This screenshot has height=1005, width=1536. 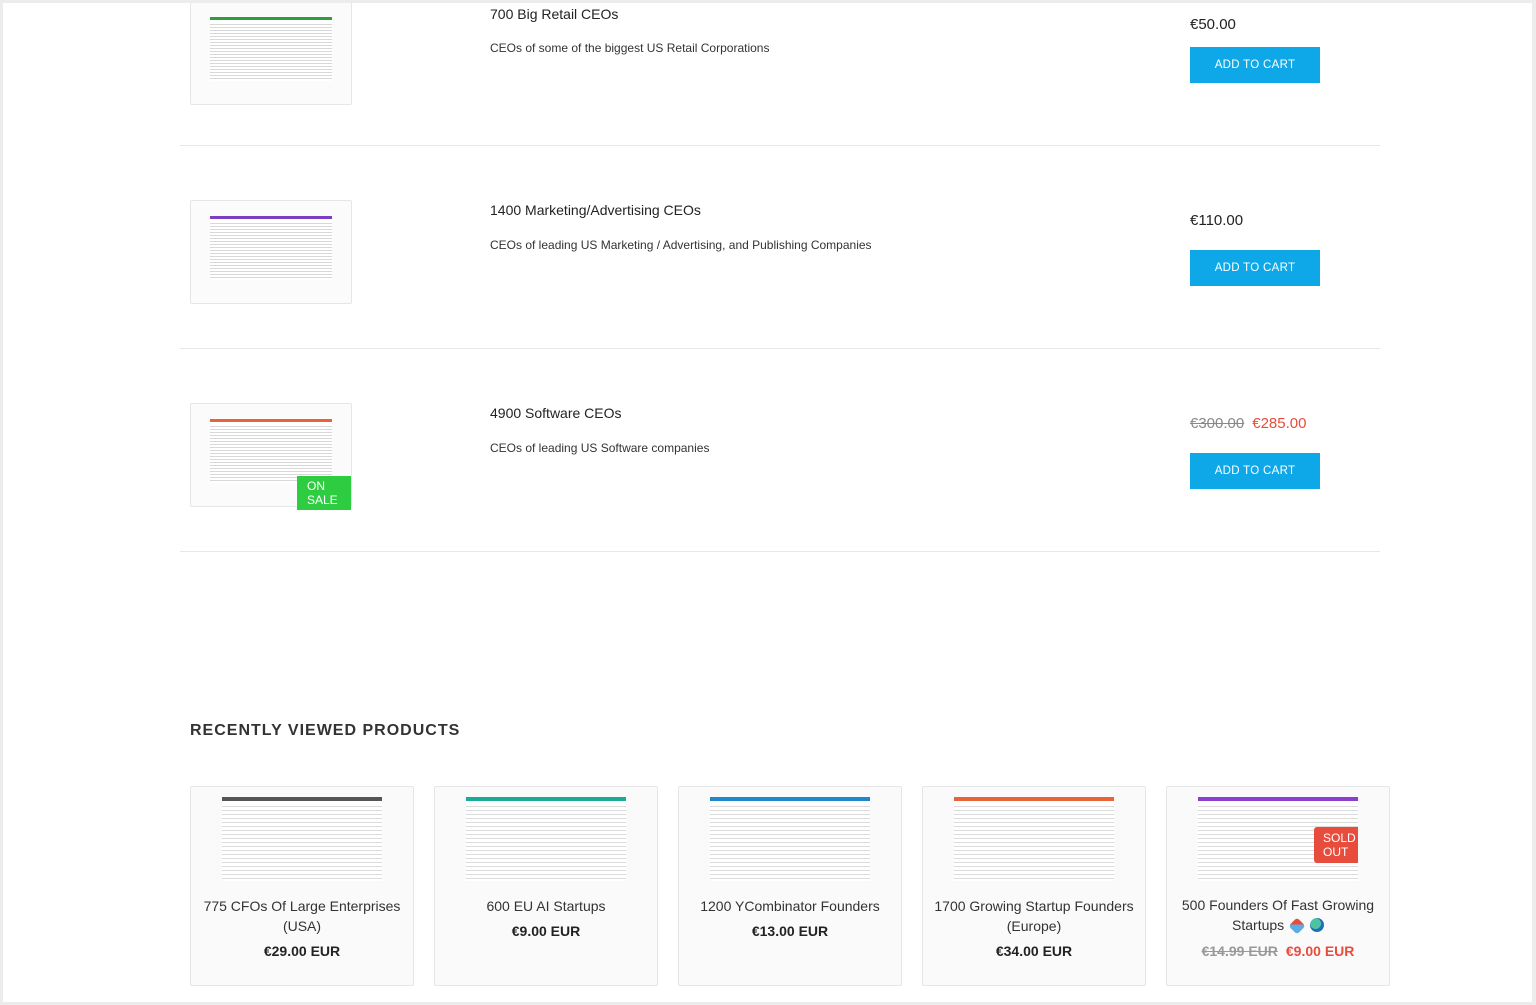 What do you see at coordinates (302, 916) in the screenshot?
I see `recent-product-name: 775 CFOs Of Large Enterprises (USA)` at bounding box center [302, 916].